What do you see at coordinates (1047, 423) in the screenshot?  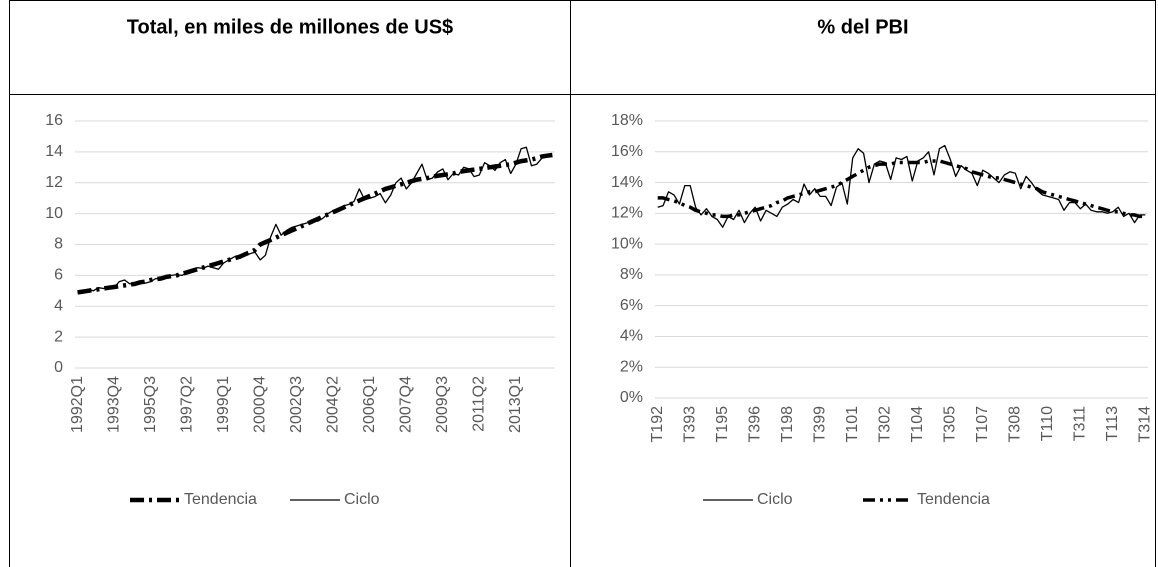 I see `x-tick-label: T110` at bounding box center [1047, 423].